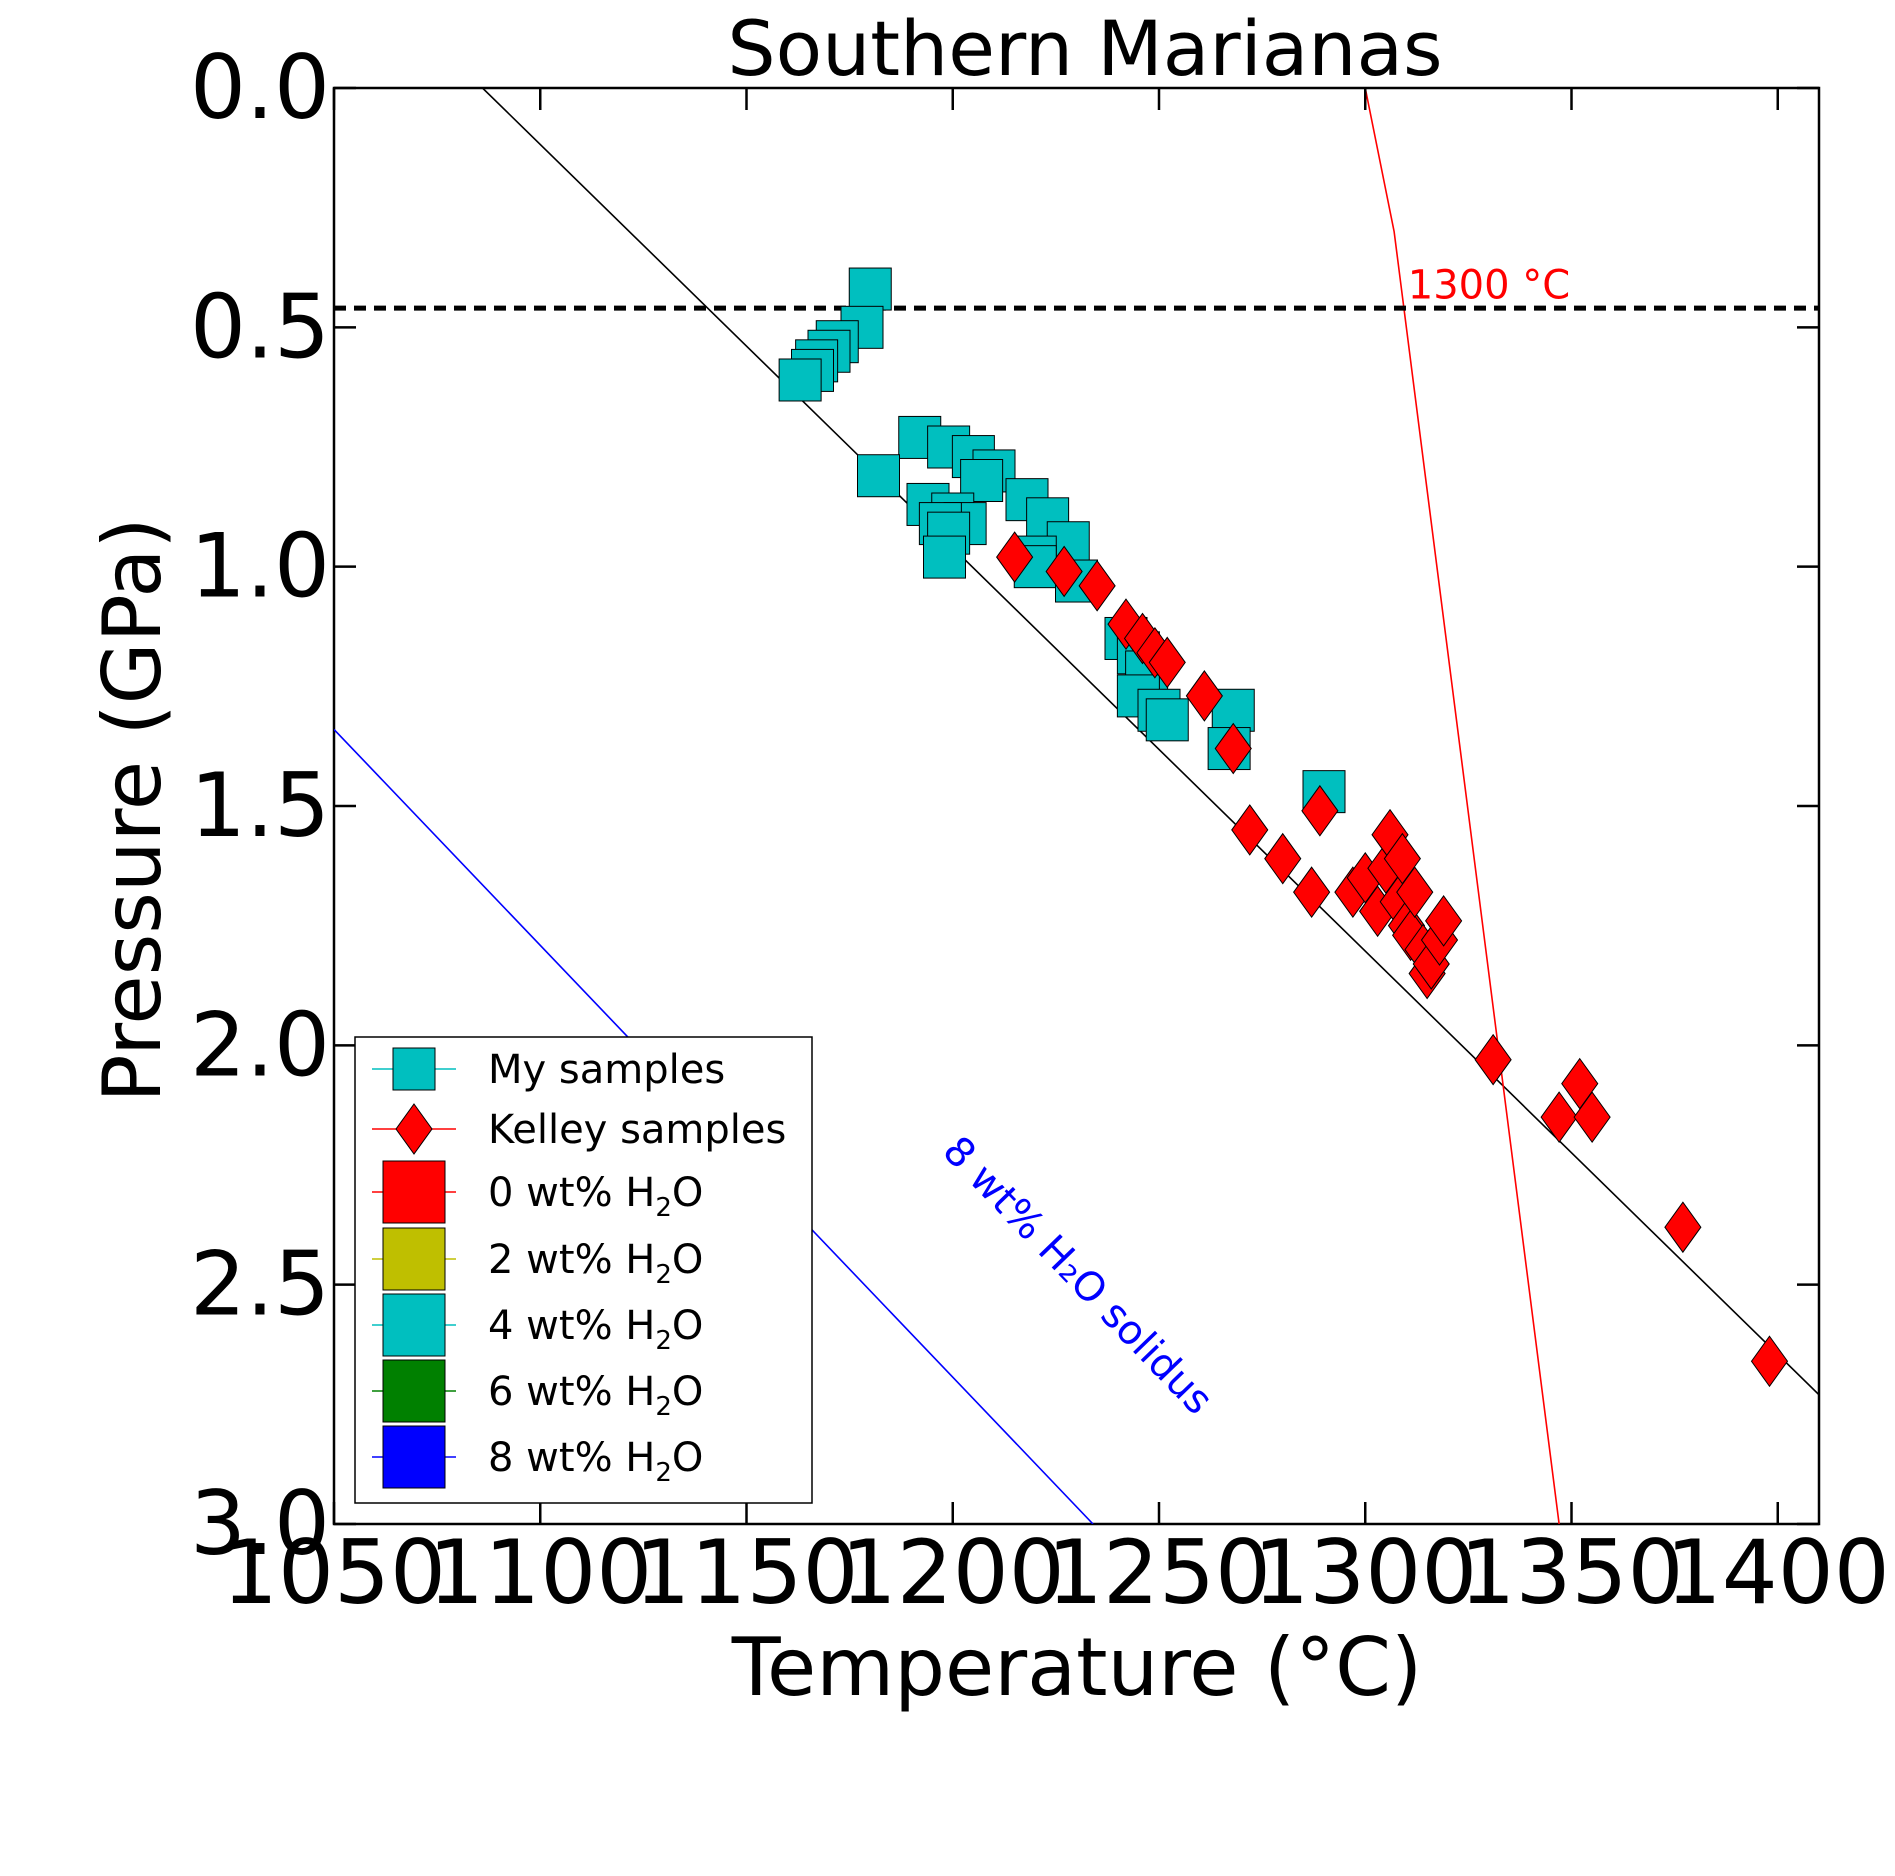  Describe the element at coordinates (260, 1044) in the screenshot. I see `y-tick-label: 2.0` at that location.